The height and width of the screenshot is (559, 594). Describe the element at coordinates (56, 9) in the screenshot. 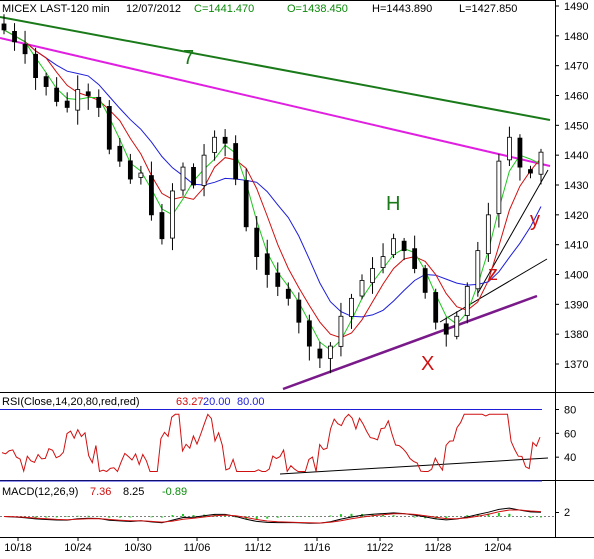

I see `symbol-label: MICEX LAST-120 min` at that location.